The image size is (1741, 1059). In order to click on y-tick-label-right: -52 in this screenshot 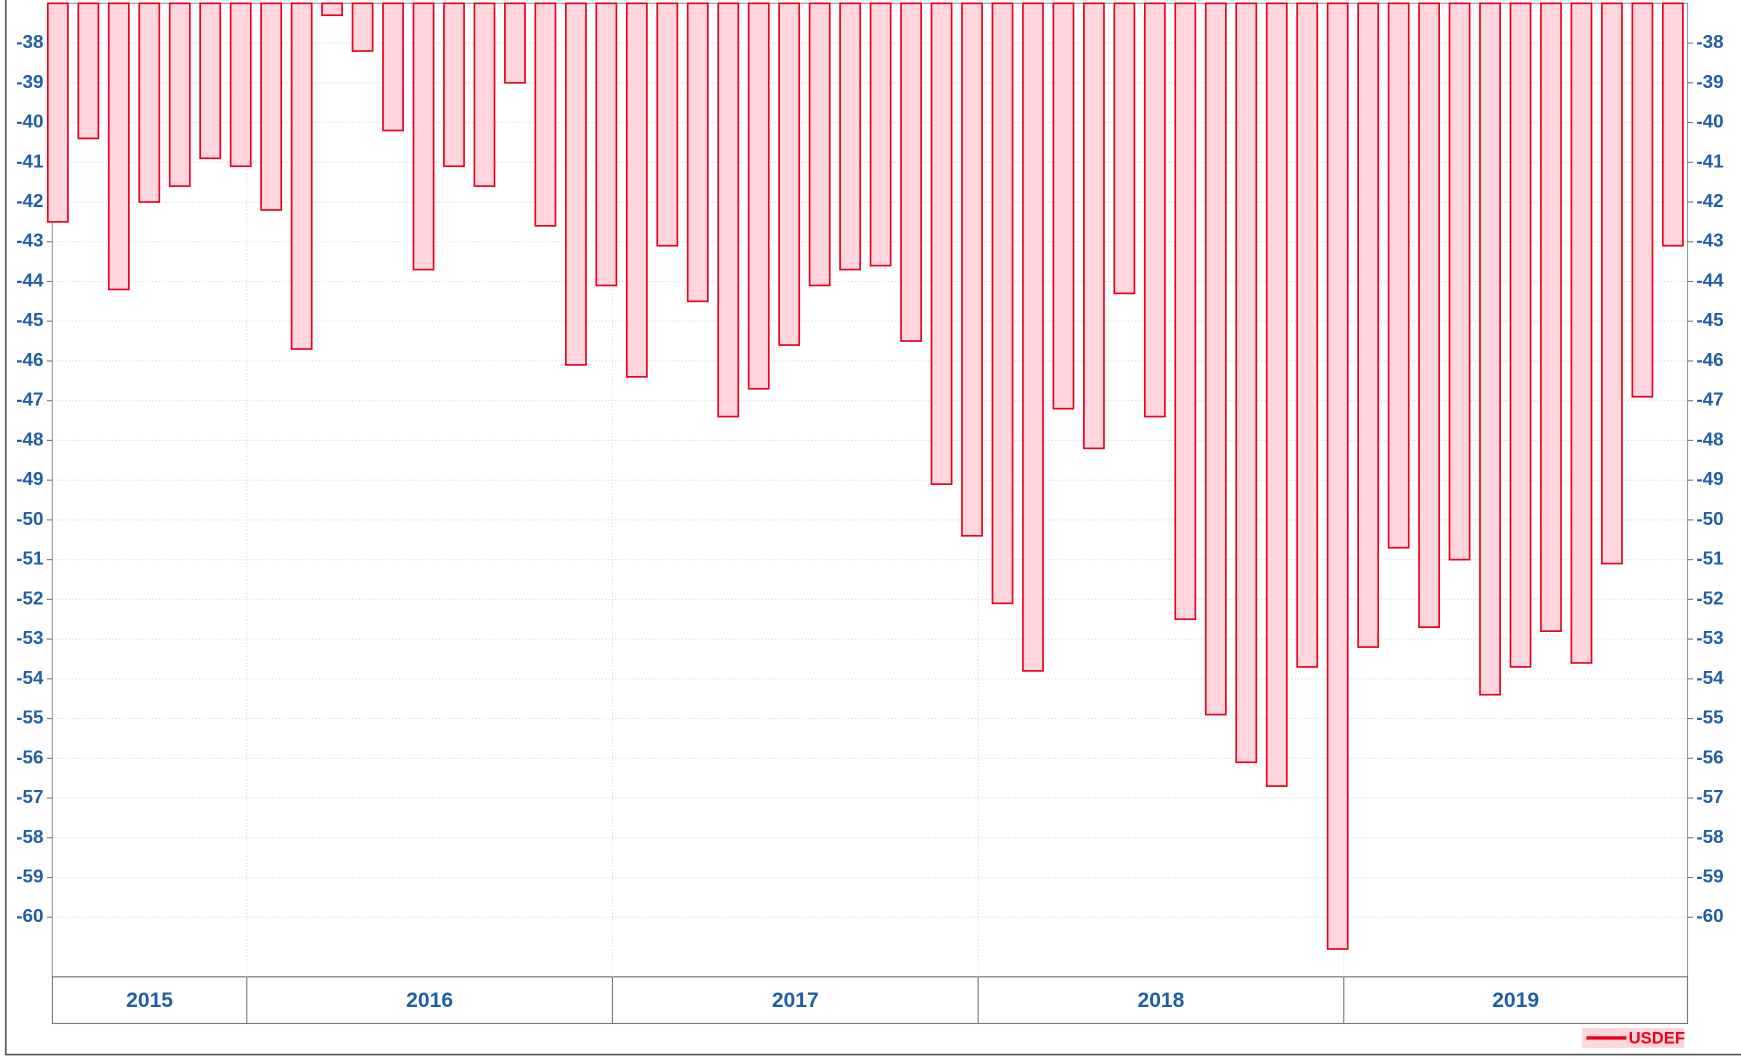, I will do `click(1709, 597)`.